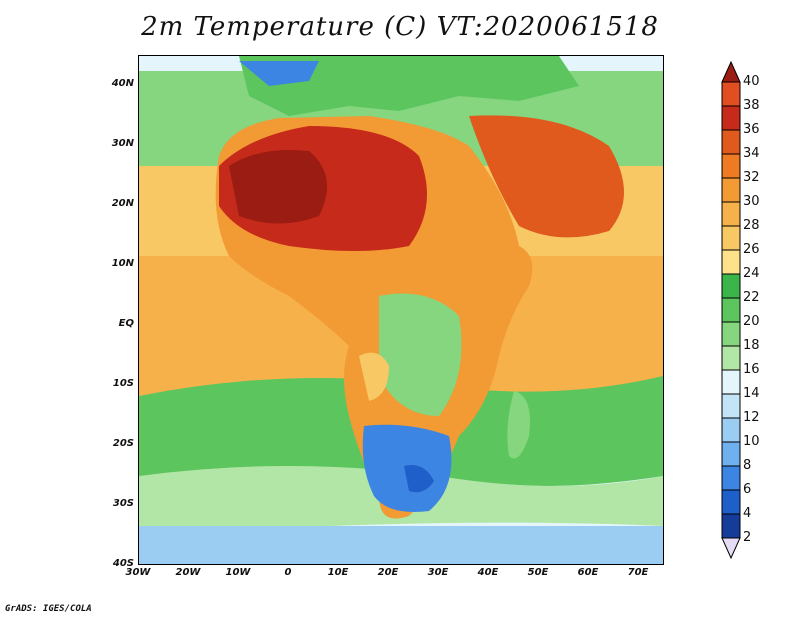 The height and width of the screenshot is (618, 800). What do you see at coordinates (751, 345) in the screenshot?
I see `colorbar-label: 18` at bounding box center [751, 345].